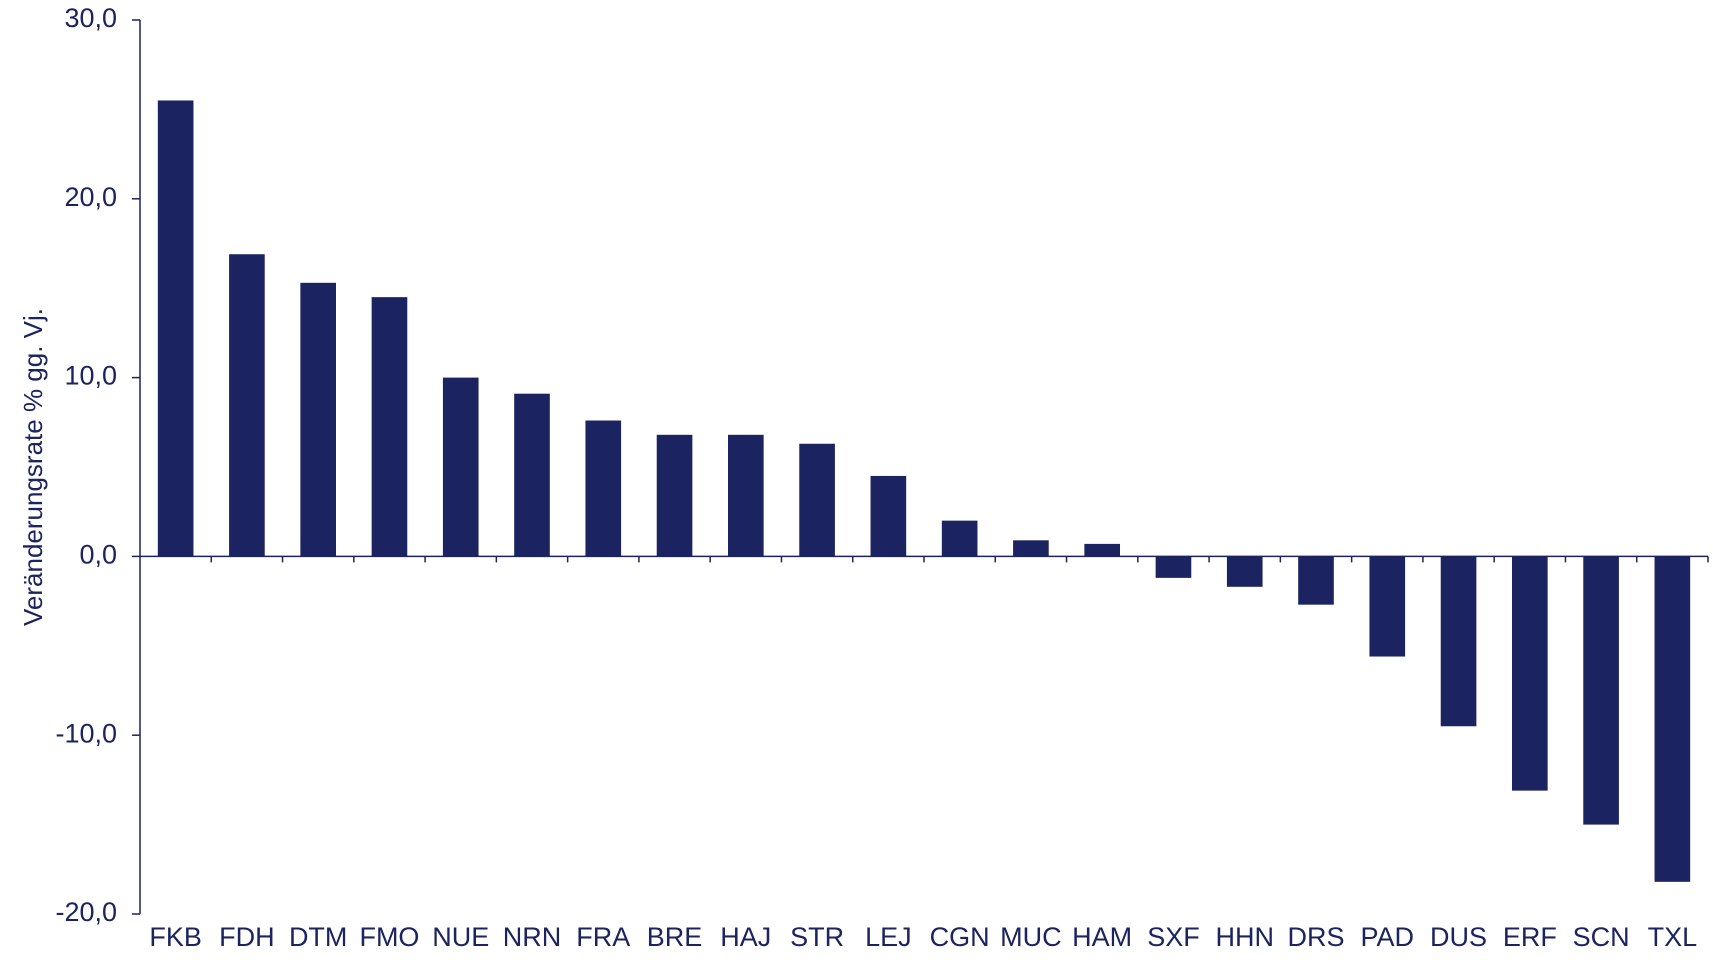 This screenshot has height=960, width=1713. I want to click on bar-dtm, so click(318, 419).